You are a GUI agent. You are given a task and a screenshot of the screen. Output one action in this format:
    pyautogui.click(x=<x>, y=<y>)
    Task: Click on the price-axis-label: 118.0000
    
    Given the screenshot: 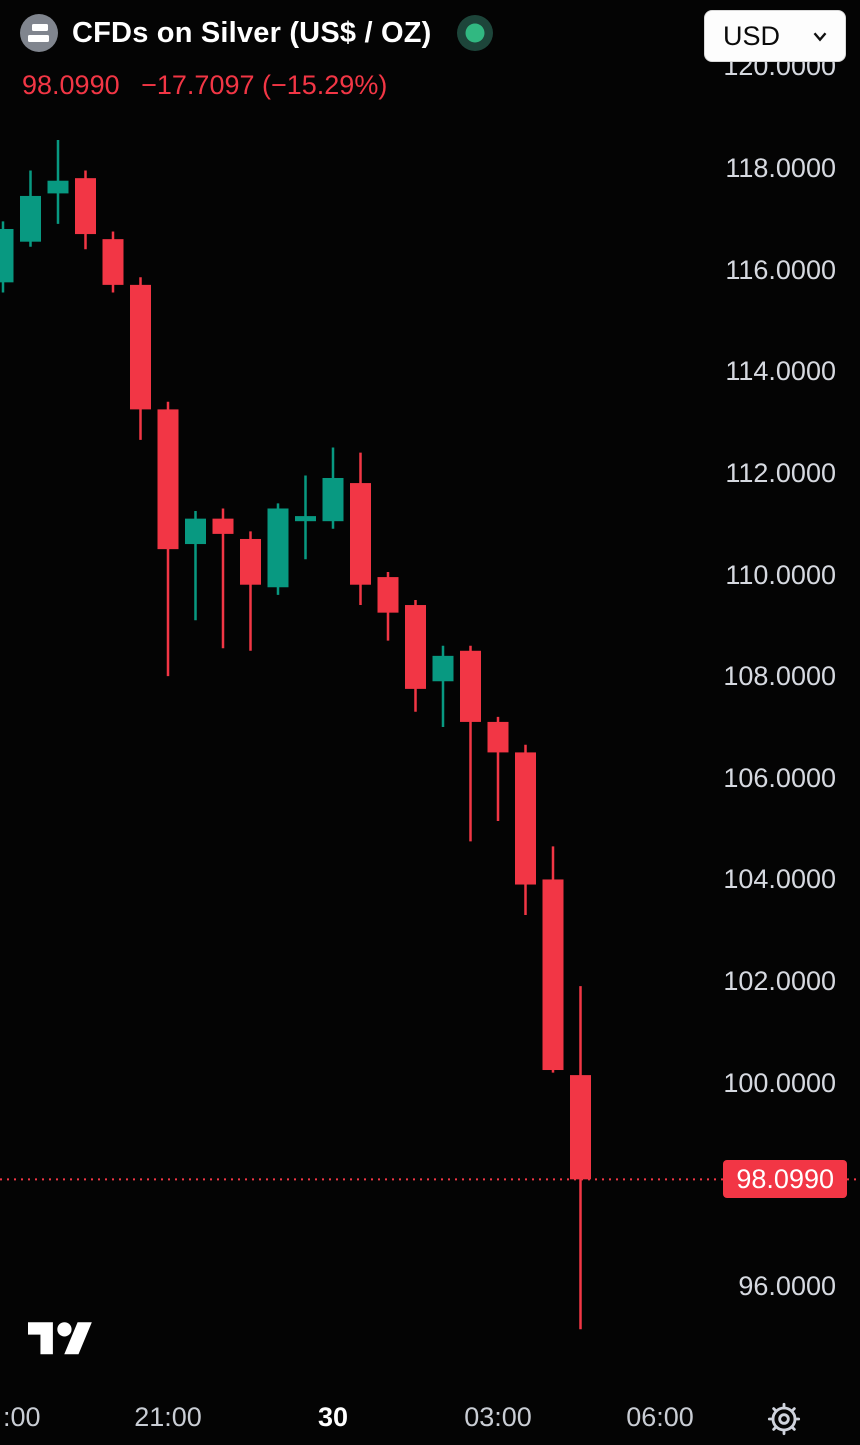 What is the action you would take?
    pyautogui.click(x=780, y=168)
    